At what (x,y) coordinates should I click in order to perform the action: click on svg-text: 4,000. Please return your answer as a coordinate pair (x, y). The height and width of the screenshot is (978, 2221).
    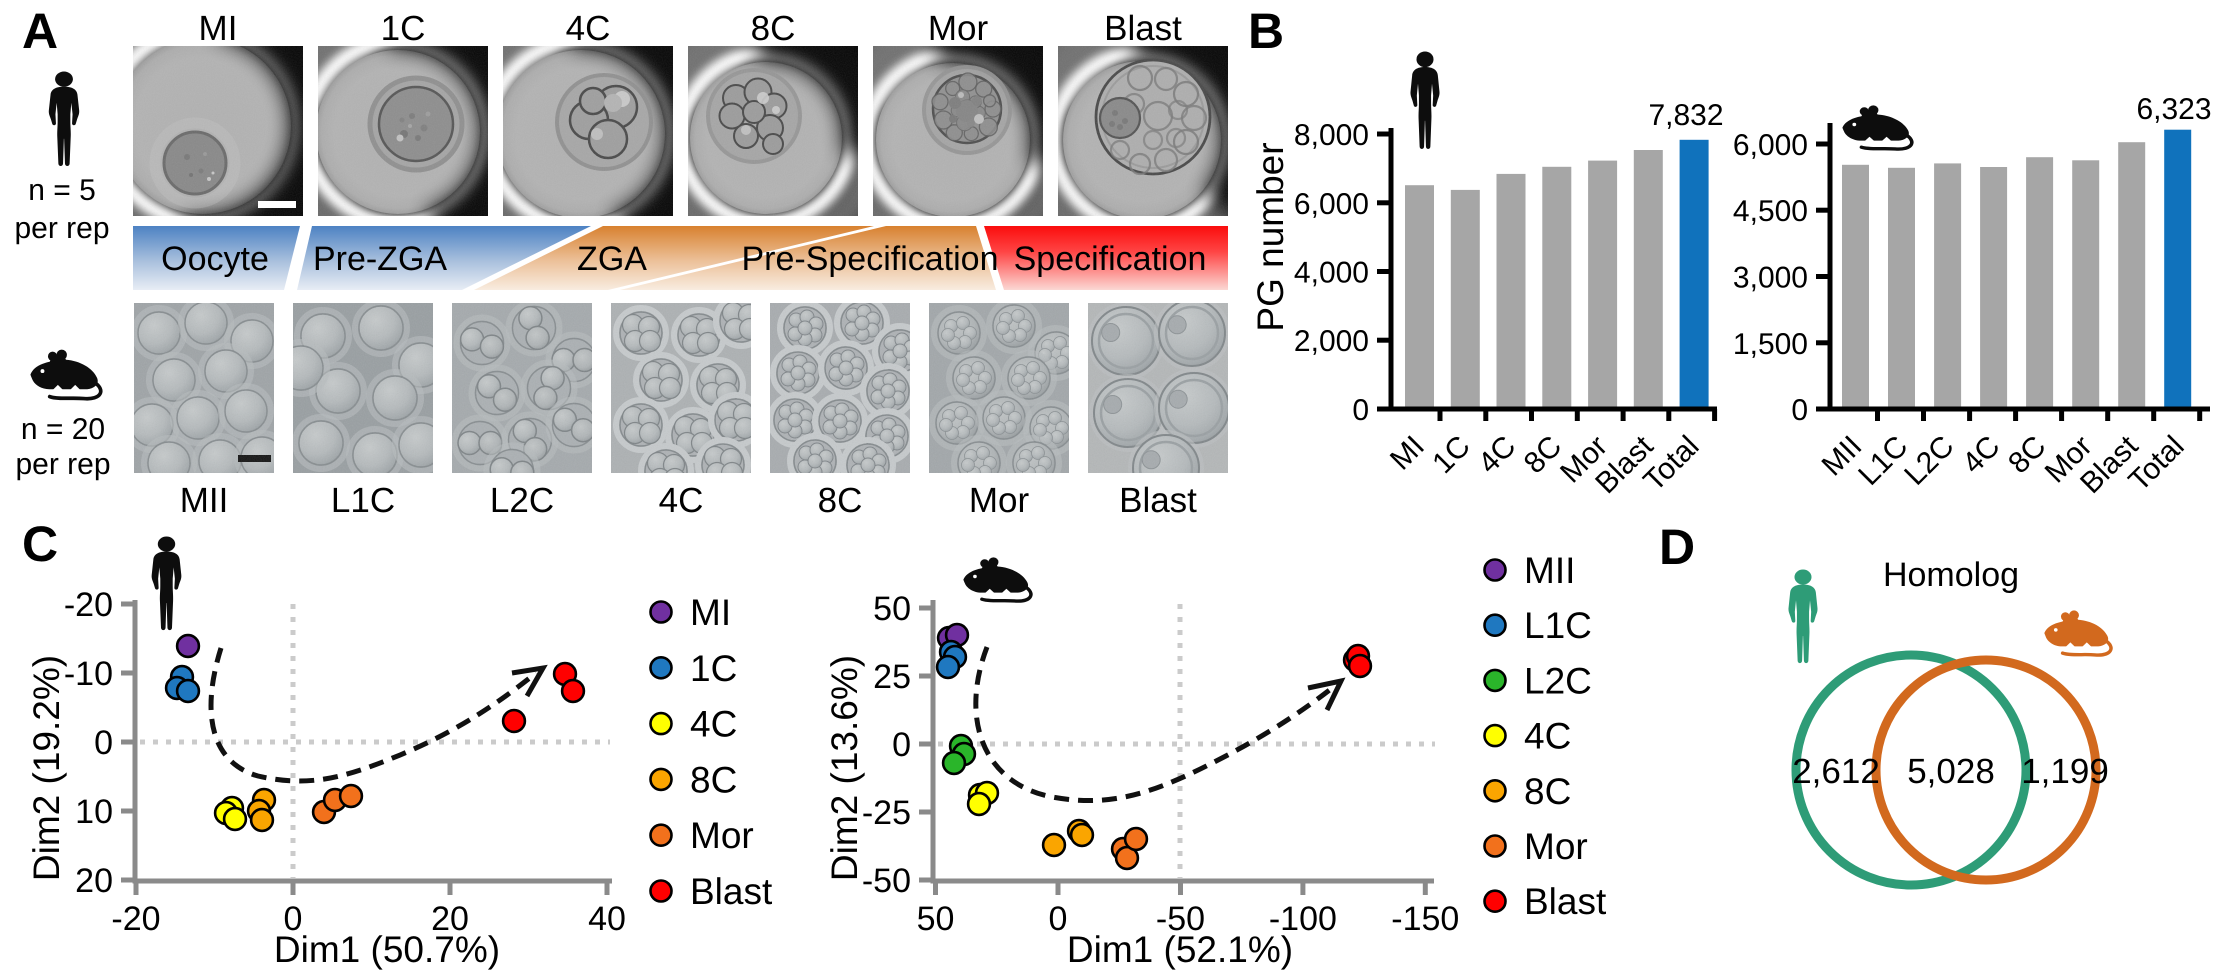
    Looking at the image, I should click on (1331, 273).